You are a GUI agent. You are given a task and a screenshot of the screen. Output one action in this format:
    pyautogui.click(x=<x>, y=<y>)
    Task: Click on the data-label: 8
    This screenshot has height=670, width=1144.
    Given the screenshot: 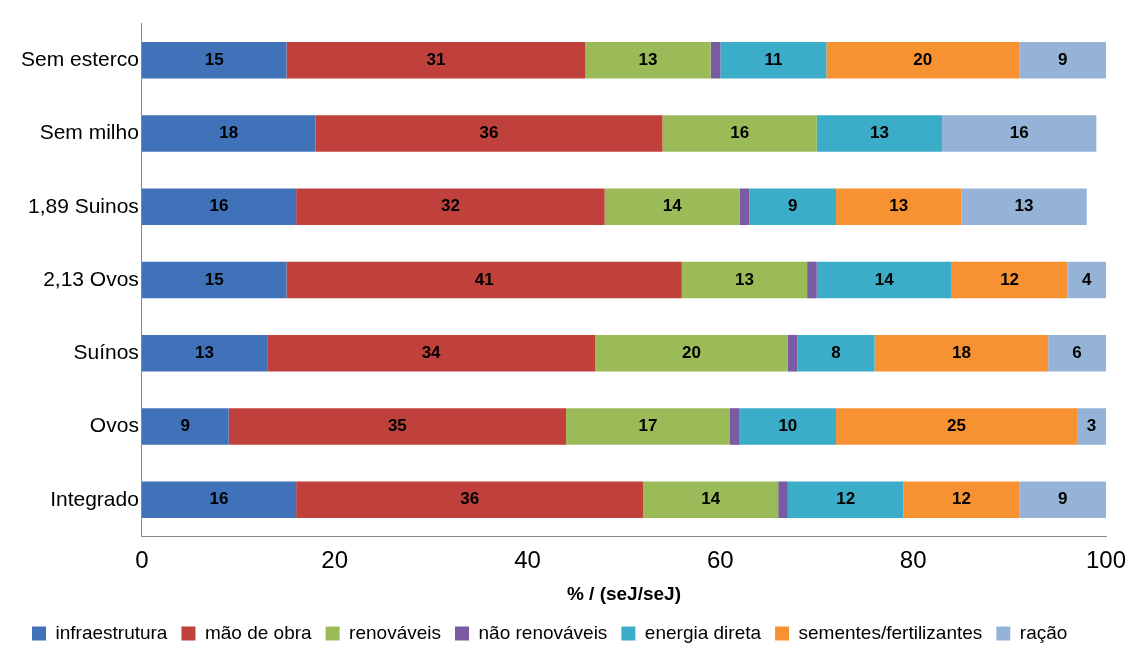 What is the action you would take?
    pyautogui.click(x=836, y=352)
    